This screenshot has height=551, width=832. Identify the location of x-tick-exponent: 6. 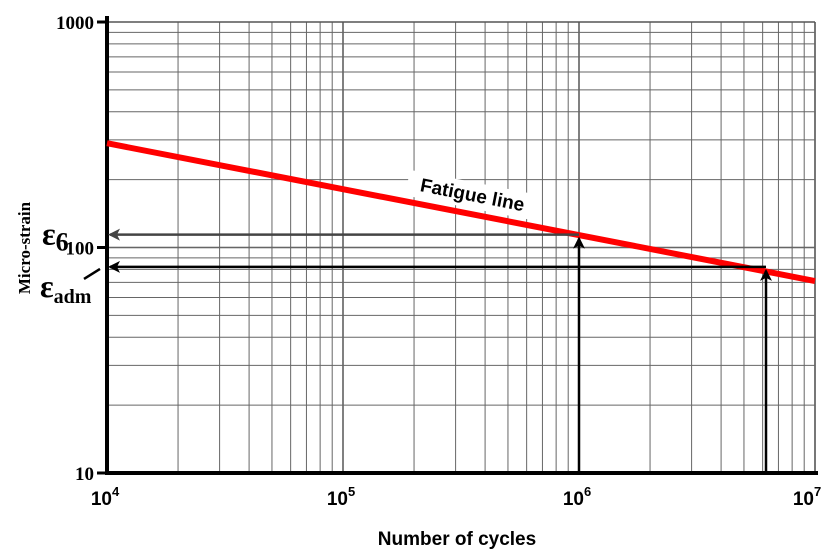
(587, 491).